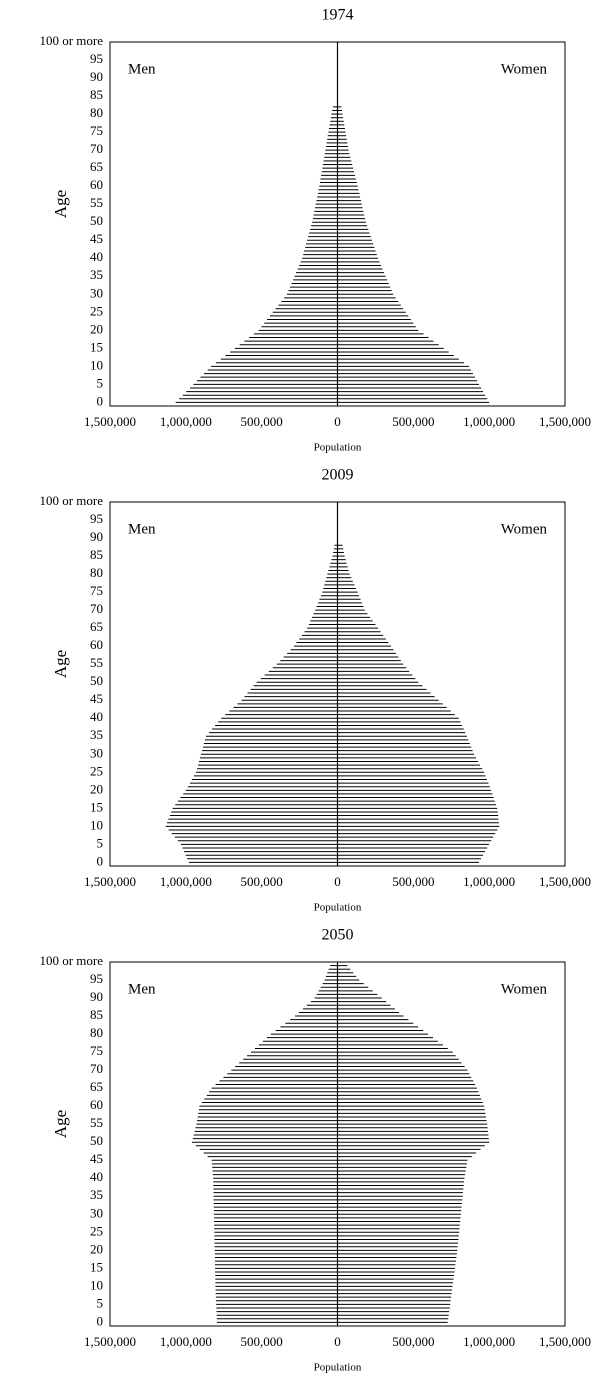 The width and height of the screenshot is (602, 1382). I want to click on chart-title: 2050, so click(338, 935).